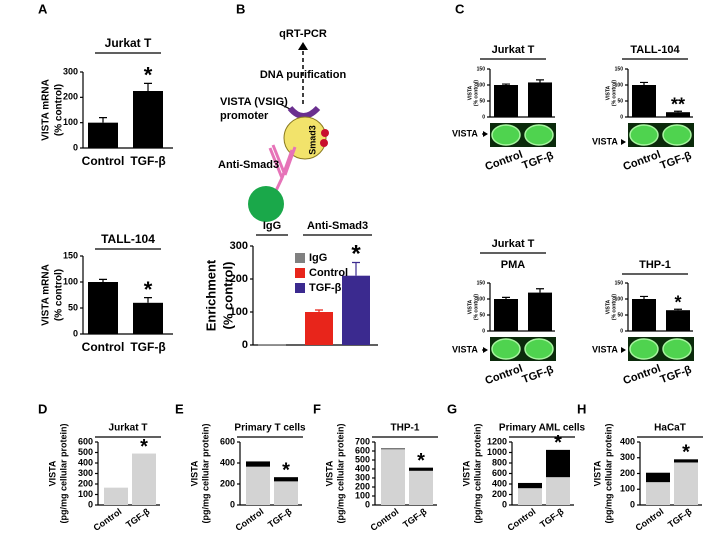  Describe the element at coordinates (272, 226) in the screenshot. I see `group-label: IgG` at that location.